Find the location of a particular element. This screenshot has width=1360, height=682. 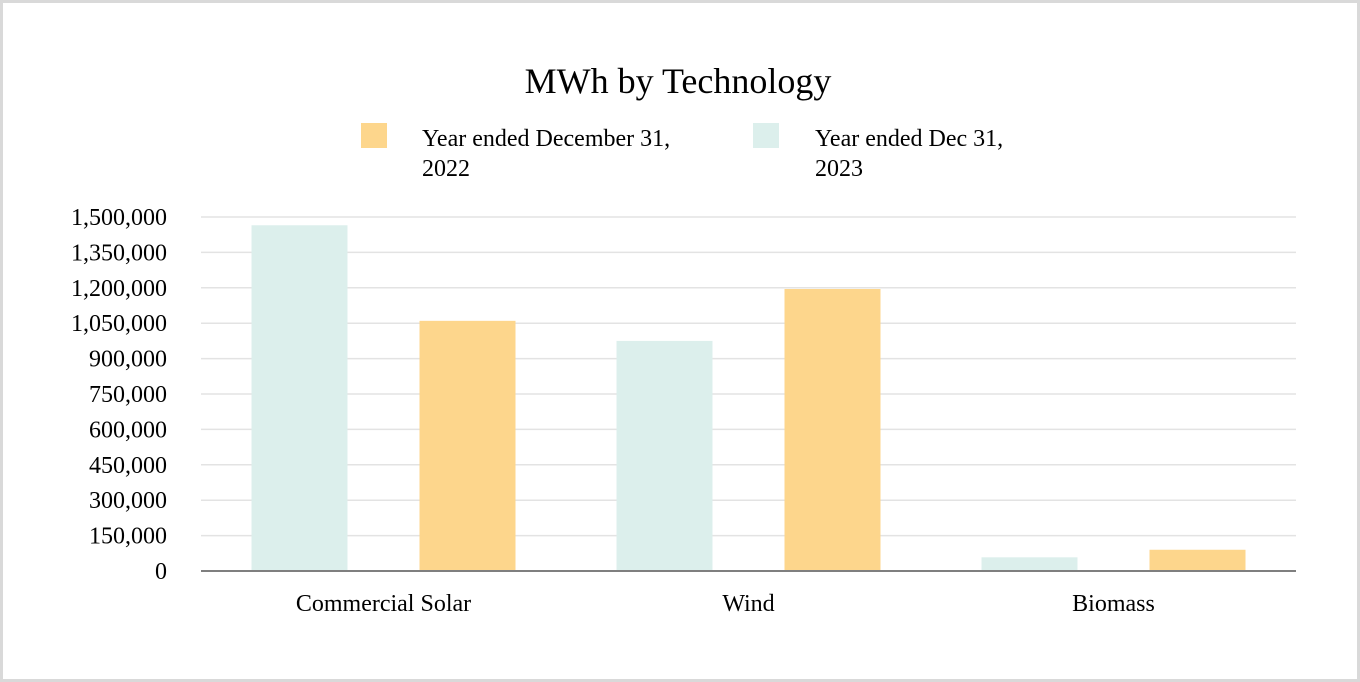

legend-label-2022-line1: Year ended December 31, is located at coordinates (546, 139).